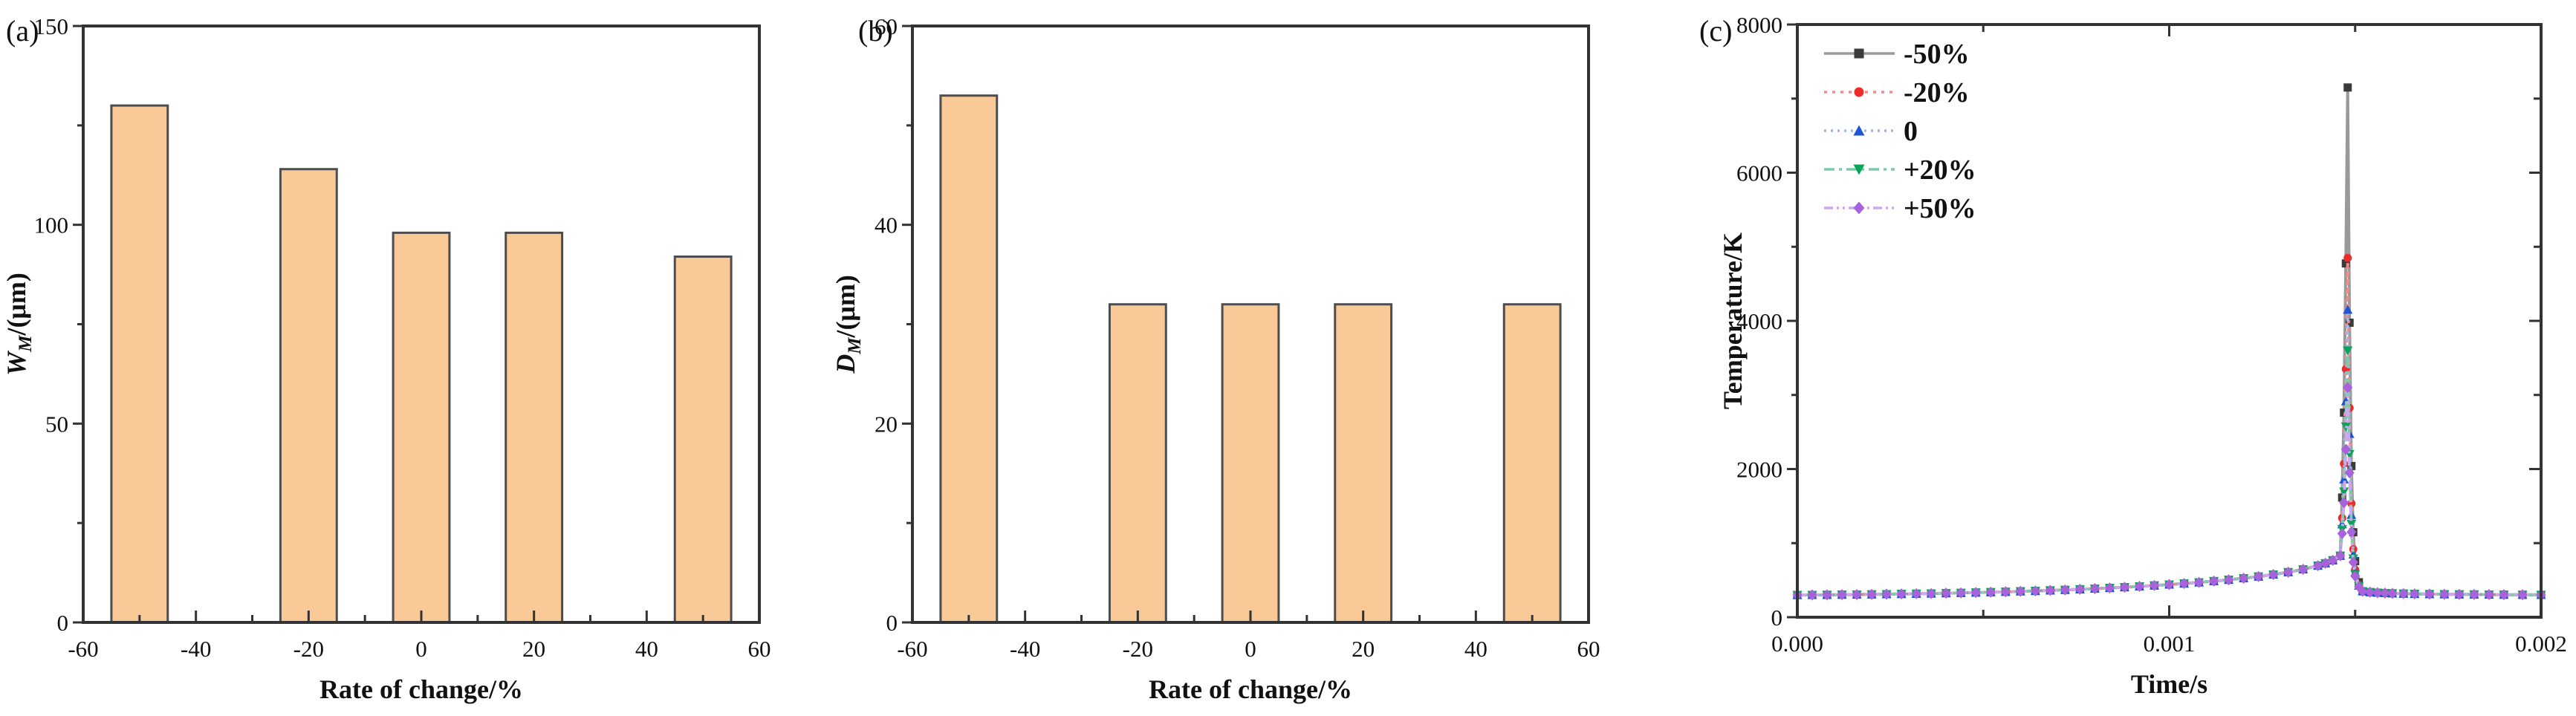 This screenshot has width=2576, height=716. I want to click on x-axis-title-b: Rate of change/%, so click(1250, 689).